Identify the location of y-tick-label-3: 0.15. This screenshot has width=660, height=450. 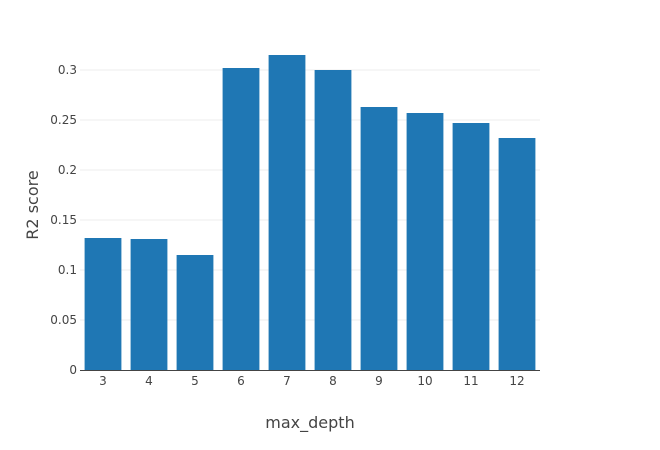
(63, 220).